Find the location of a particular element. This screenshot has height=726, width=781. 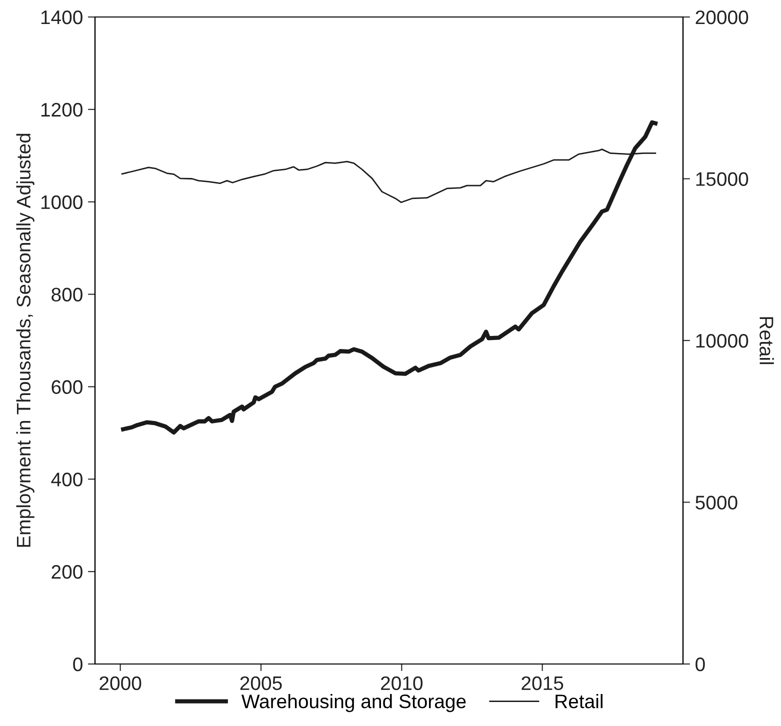

y2-axis-title: Retail is located at coordinates (767, 340).